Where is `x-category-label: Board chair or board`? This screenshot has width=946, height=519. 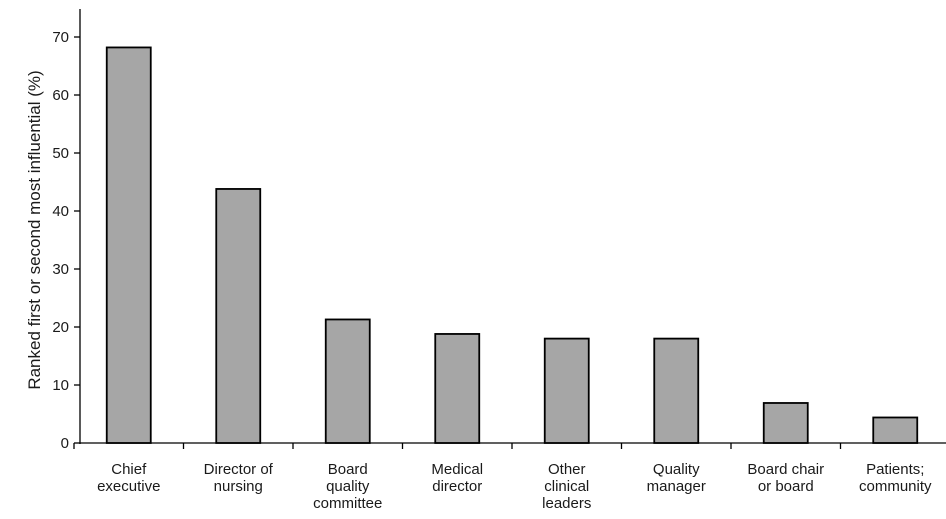 x-category-label: Board chair or board is located at coordinates (785, 478).